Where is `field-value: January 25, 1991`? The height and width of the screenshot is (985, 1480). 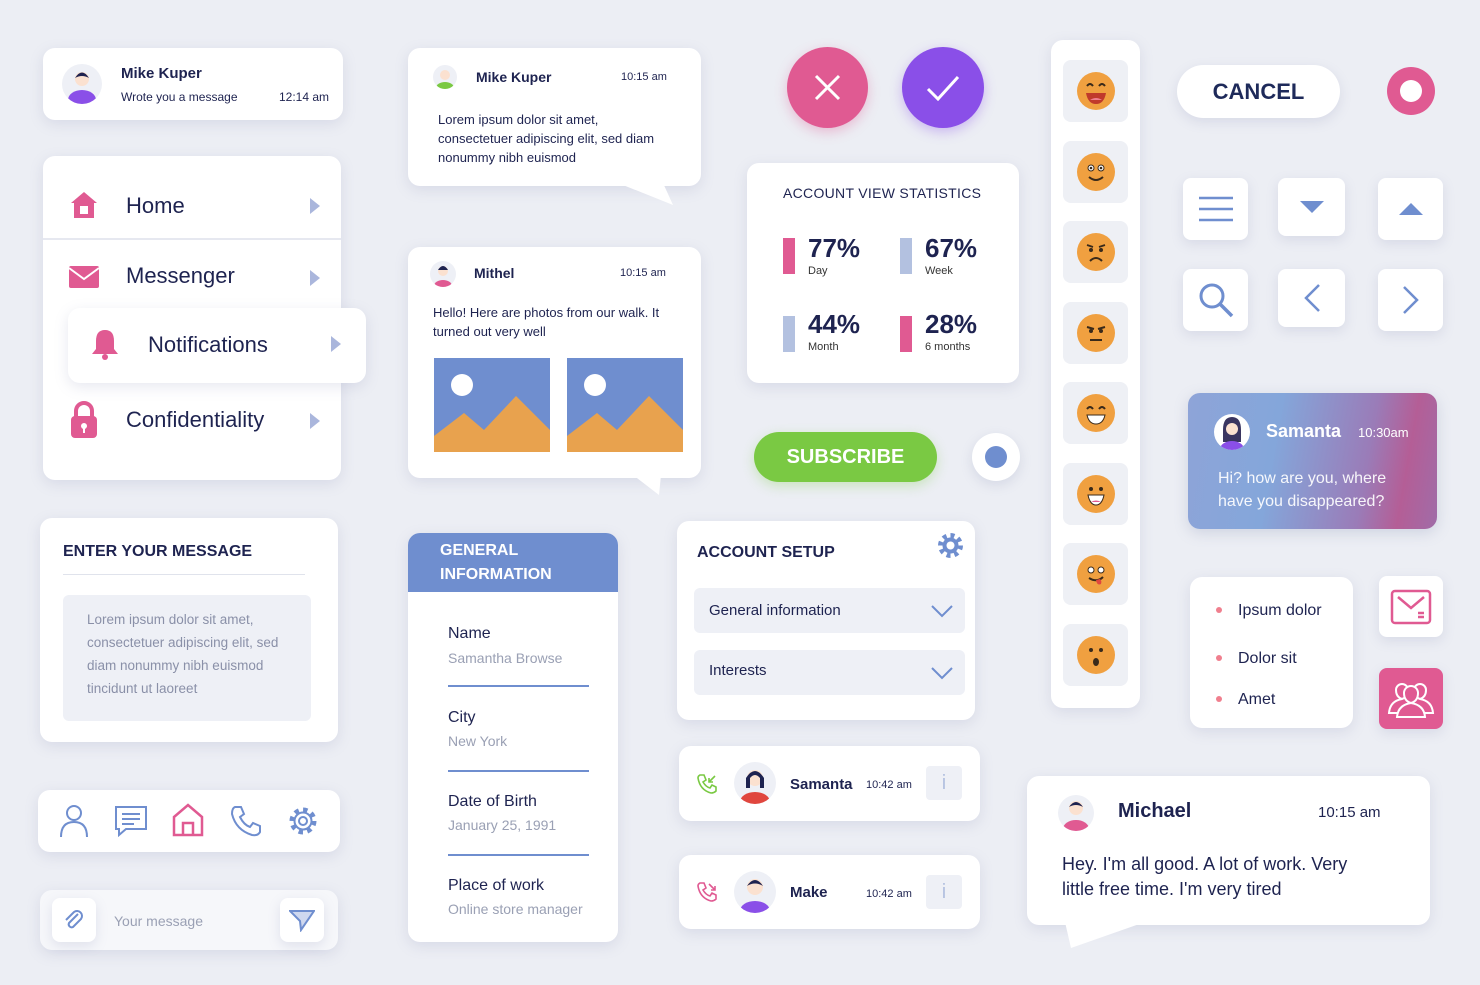
field-value: January 25, 1991 is located at coordinates (502, 825).